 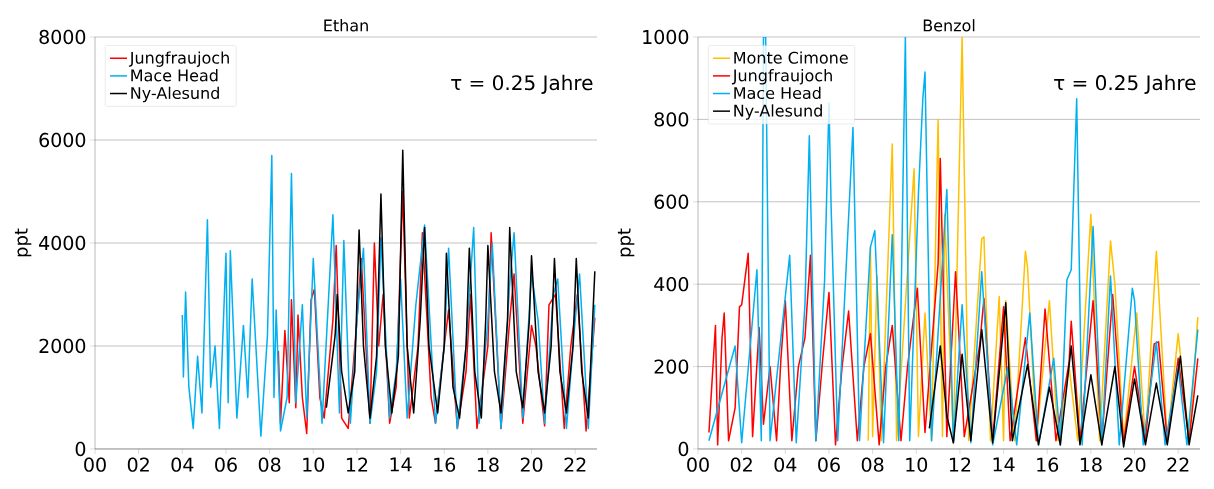 I want to click on y-tick-label: 600, so click(x=671, y=201).